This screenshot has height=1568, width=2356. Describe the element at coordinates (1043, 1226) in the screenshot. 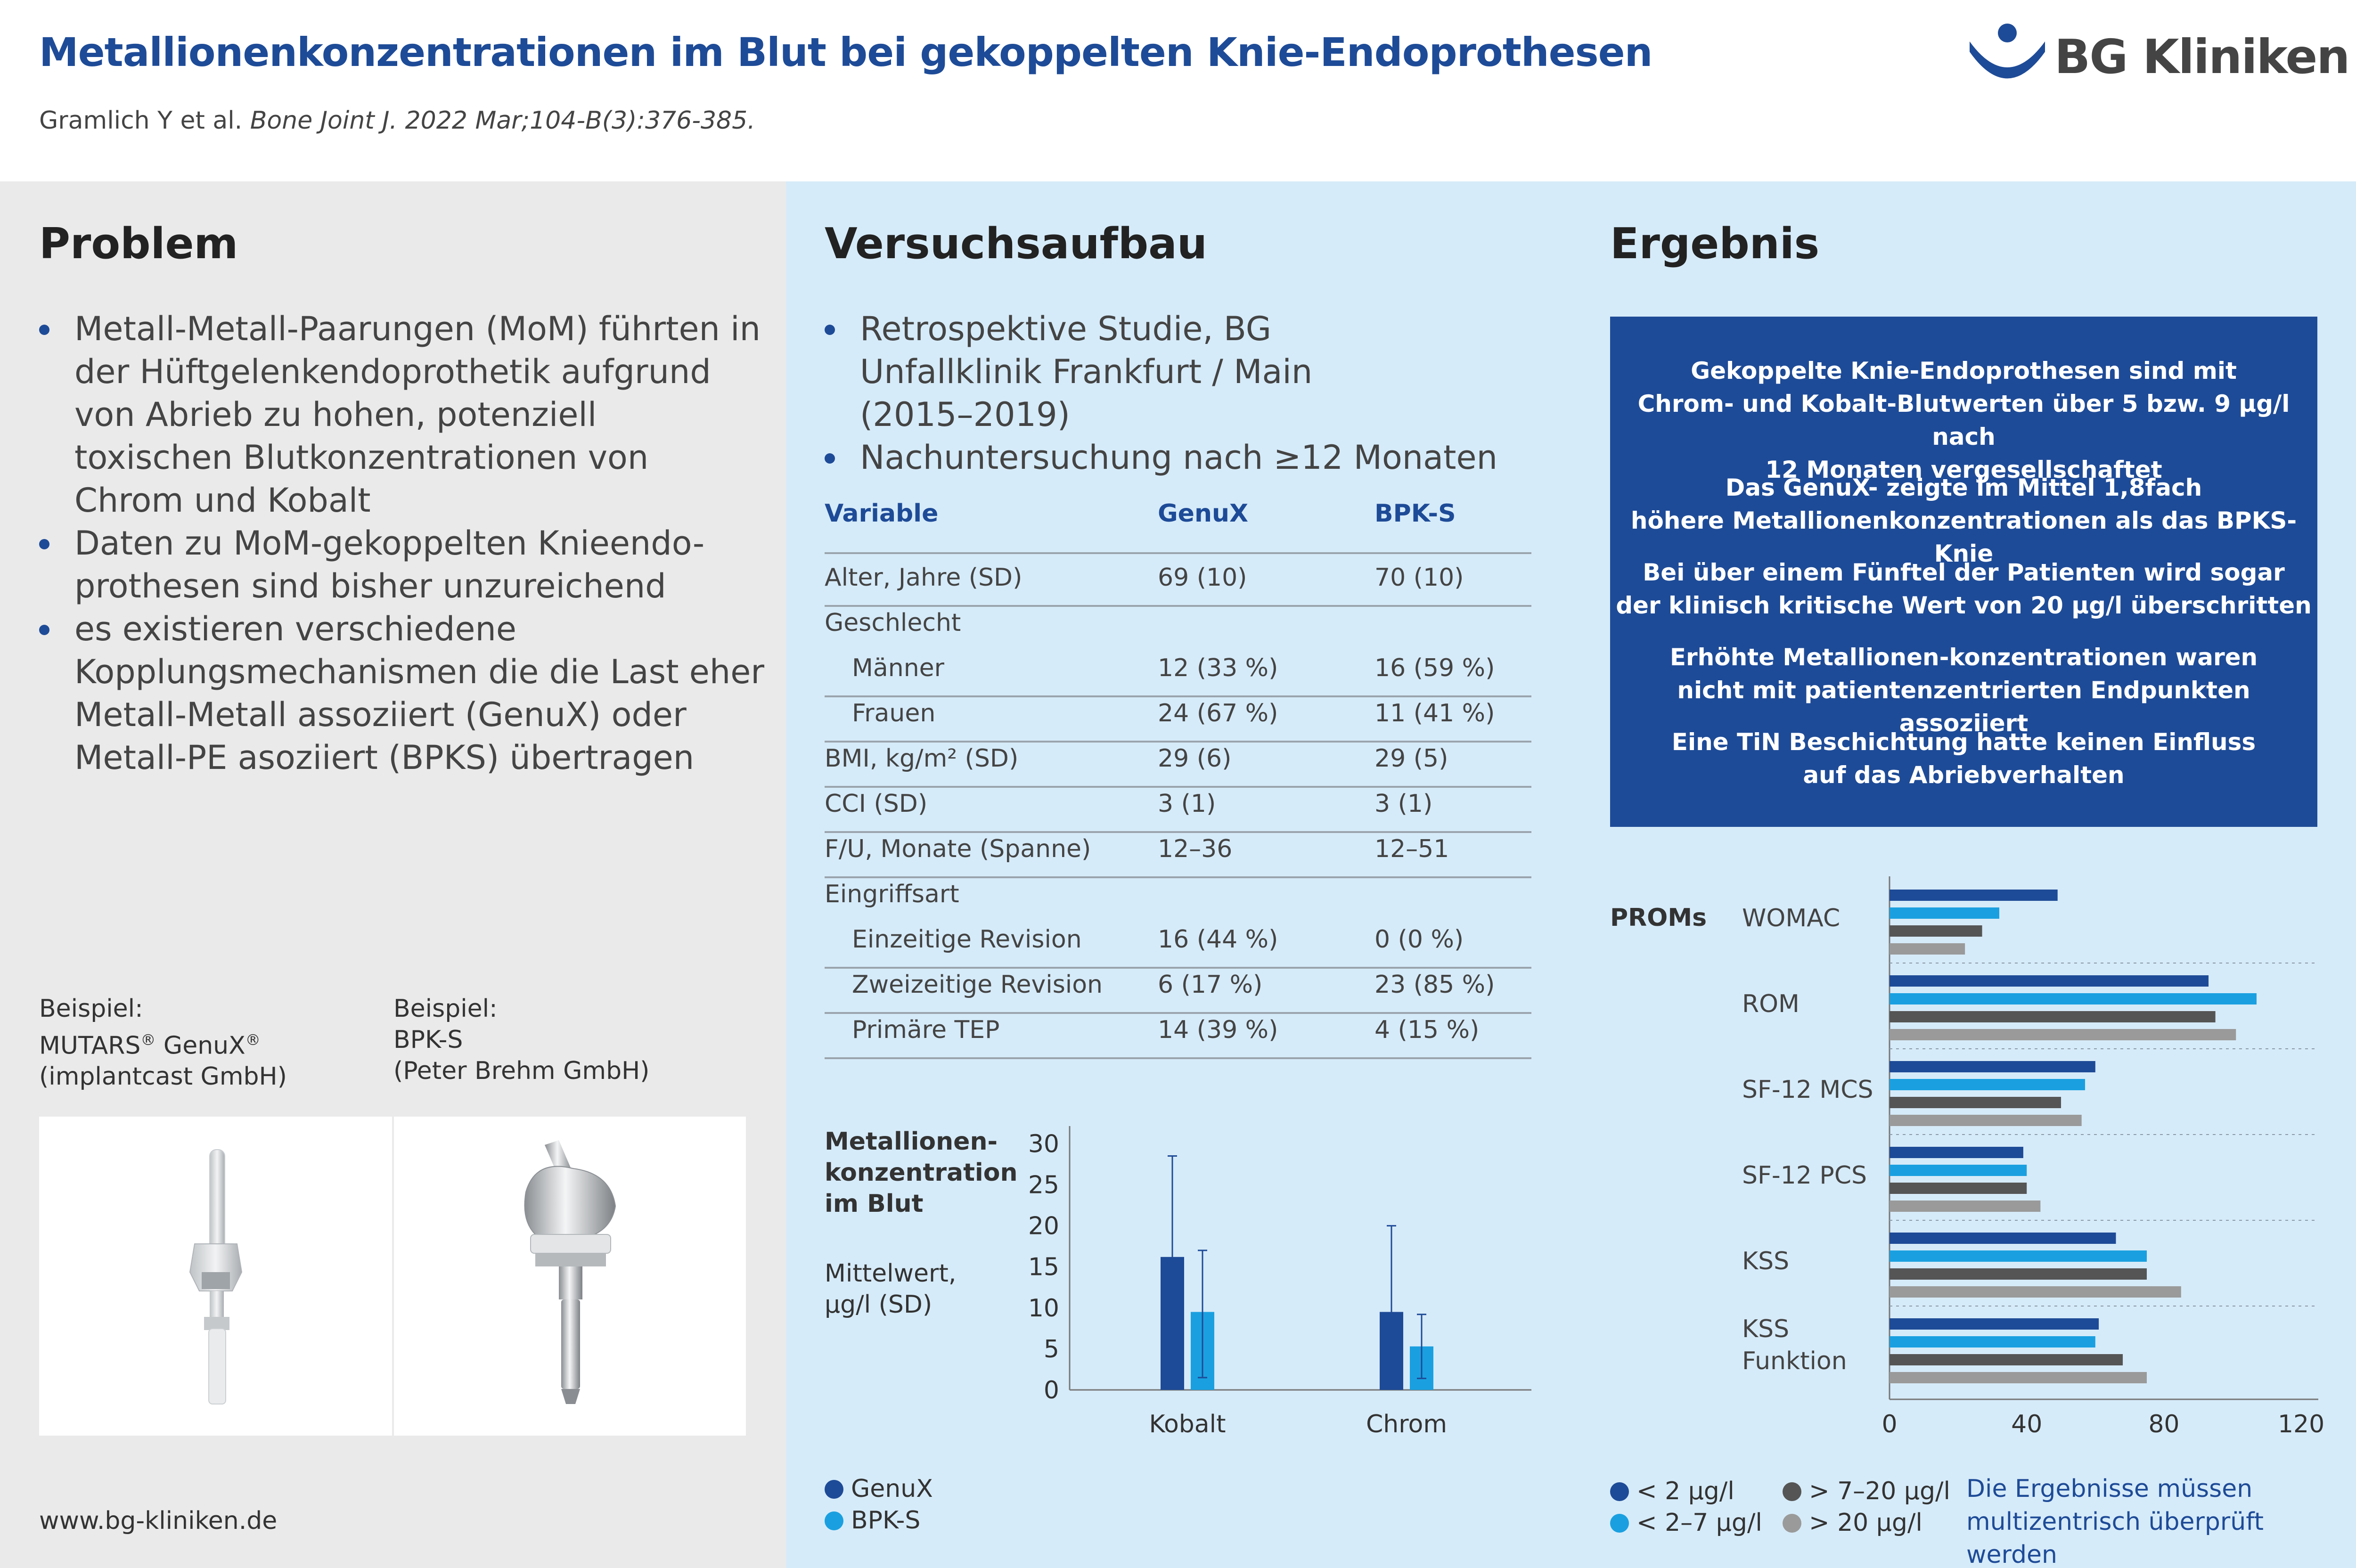

I see `y-tick-label: 20` at that location.